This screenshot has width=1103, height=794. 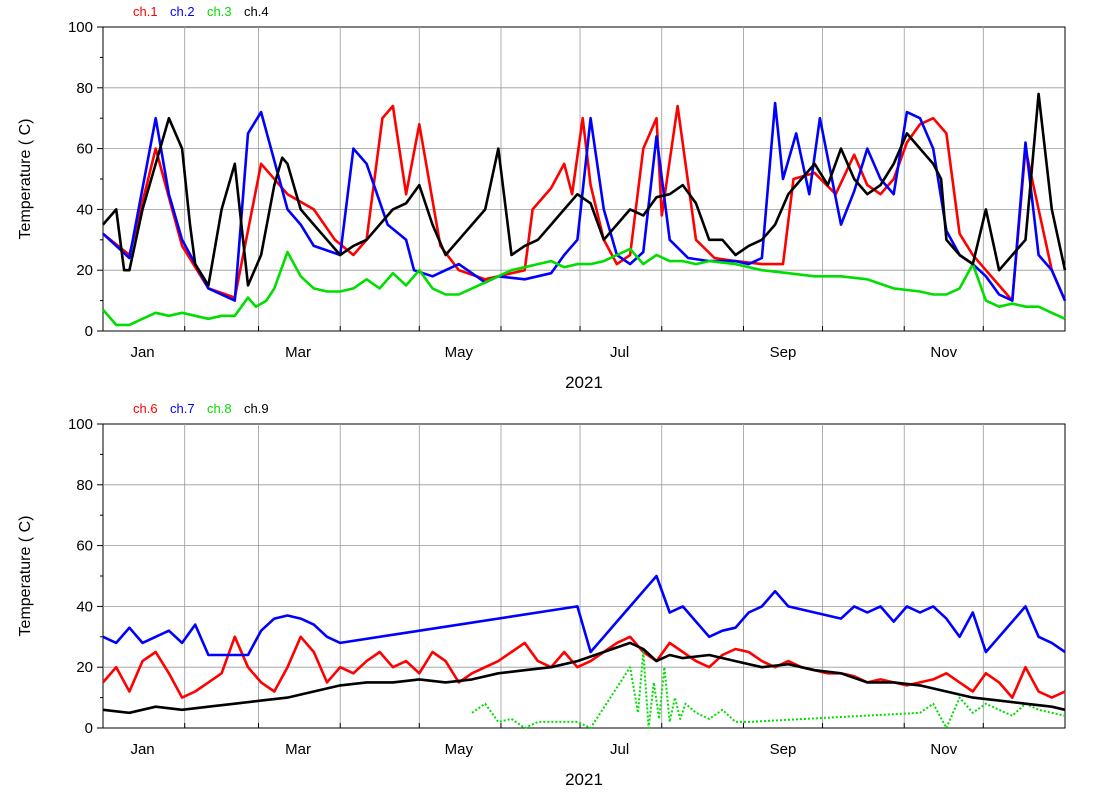 I want to click on series-line-ch8, so click(x=768, y=690).